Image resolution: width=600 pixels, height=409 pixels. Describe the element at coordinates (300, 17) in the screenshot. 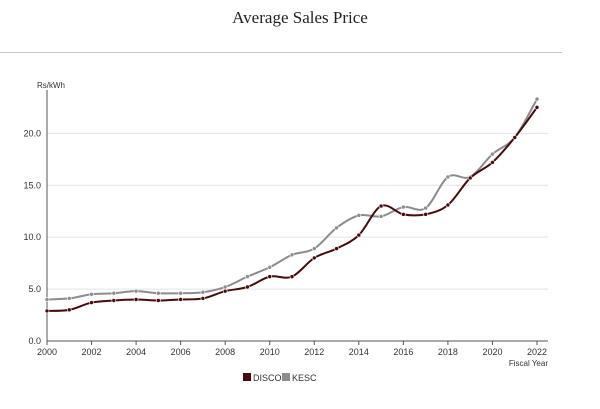

I see `chart-title: Average Sales Price` at that location.